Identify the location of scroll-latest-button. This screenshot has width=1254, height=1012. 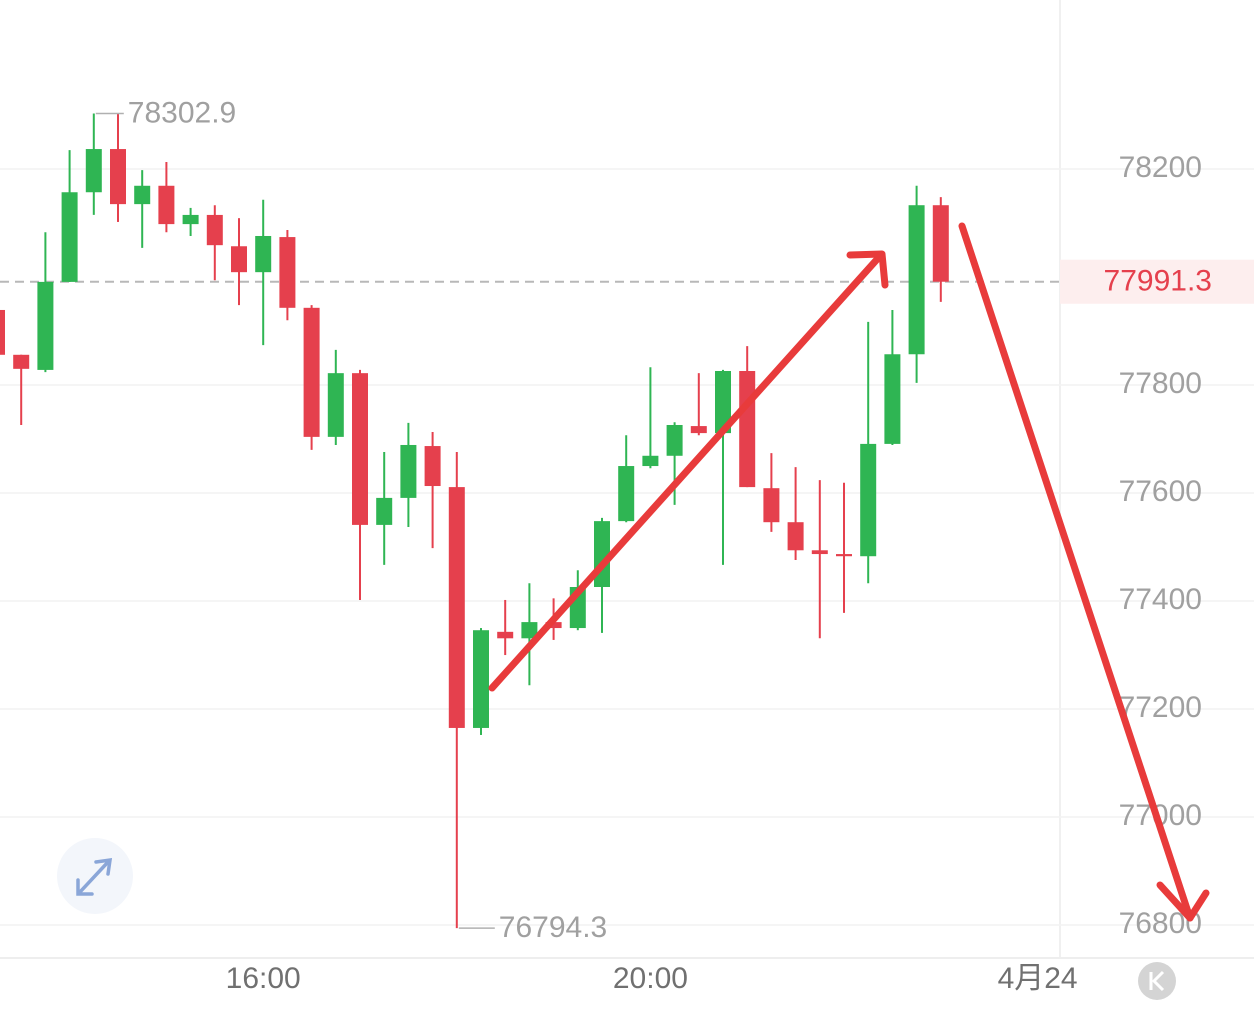
(1157, 981).